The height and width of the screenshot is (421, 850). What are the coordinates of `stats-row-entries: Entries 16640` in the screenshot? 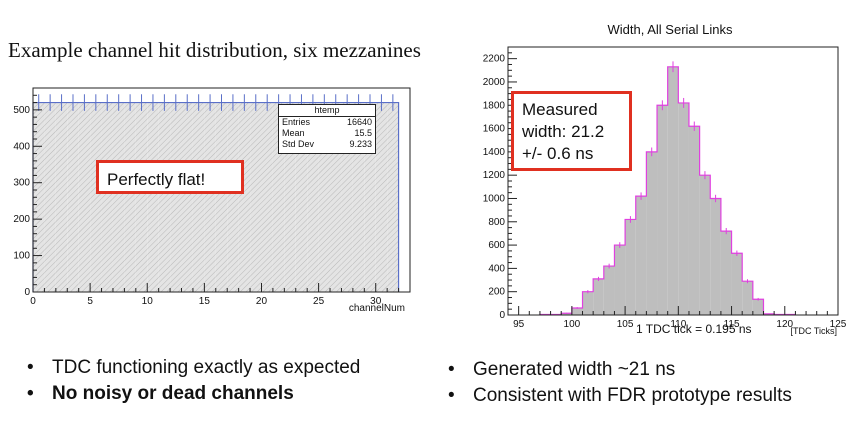 It's located at (327, 122).